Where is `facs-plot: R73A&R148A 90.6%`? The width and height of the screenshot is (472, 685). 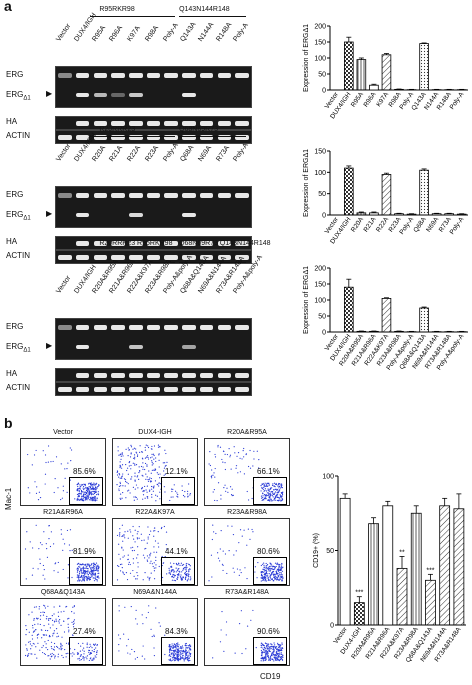
facs-plot: R73A&R148A 90.6% is located at coordinates (247, 627).